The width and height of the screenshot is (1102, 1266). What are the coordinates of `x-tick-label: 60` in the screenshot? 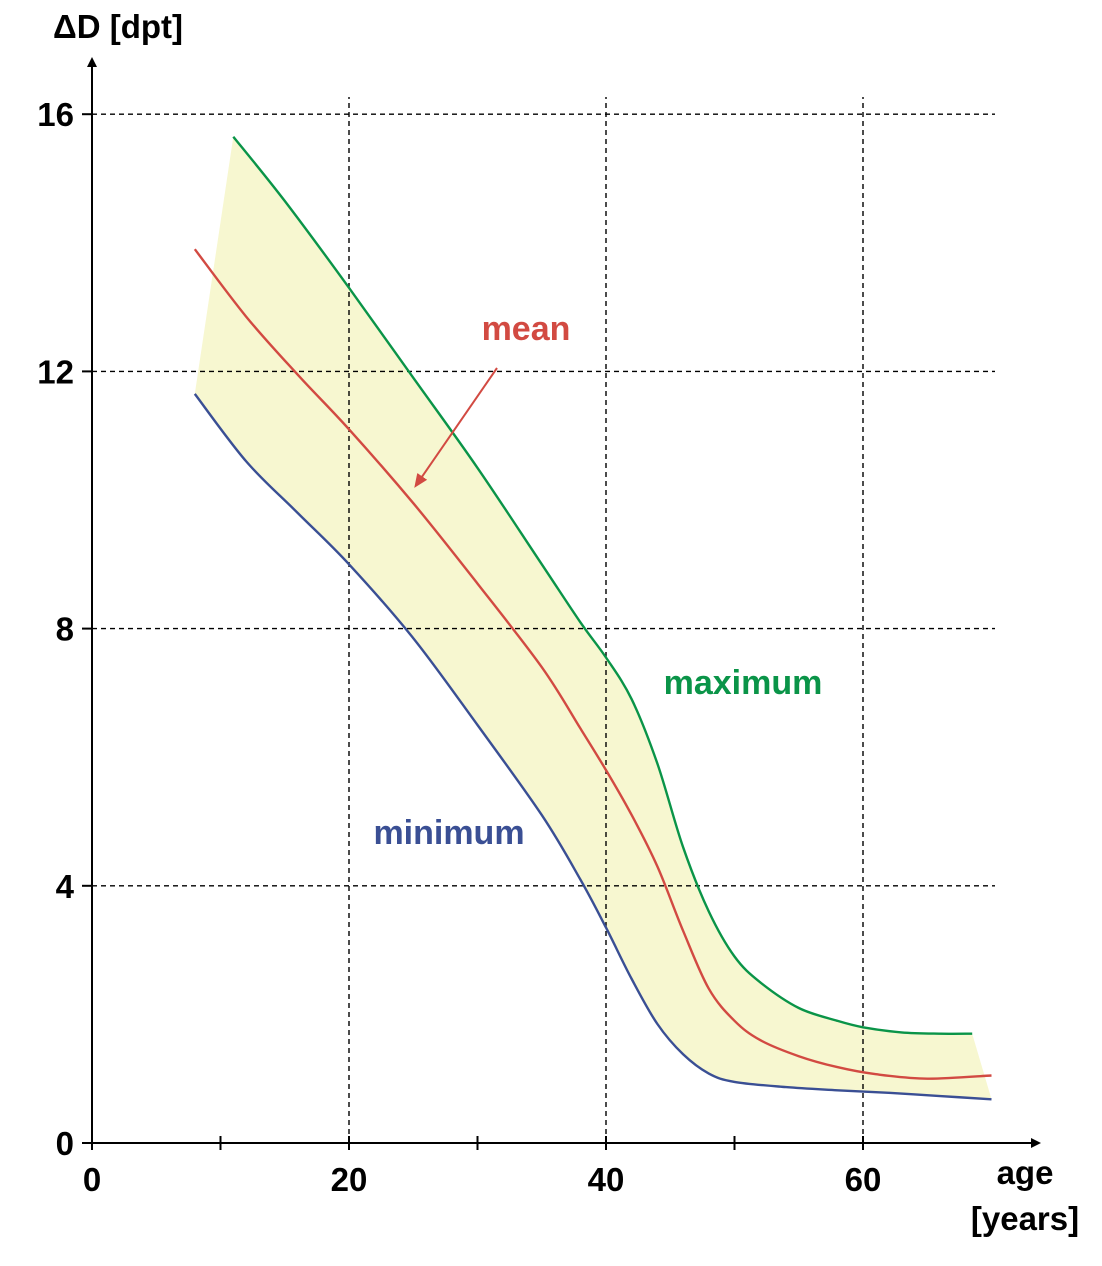 It's located at (863, 1179).